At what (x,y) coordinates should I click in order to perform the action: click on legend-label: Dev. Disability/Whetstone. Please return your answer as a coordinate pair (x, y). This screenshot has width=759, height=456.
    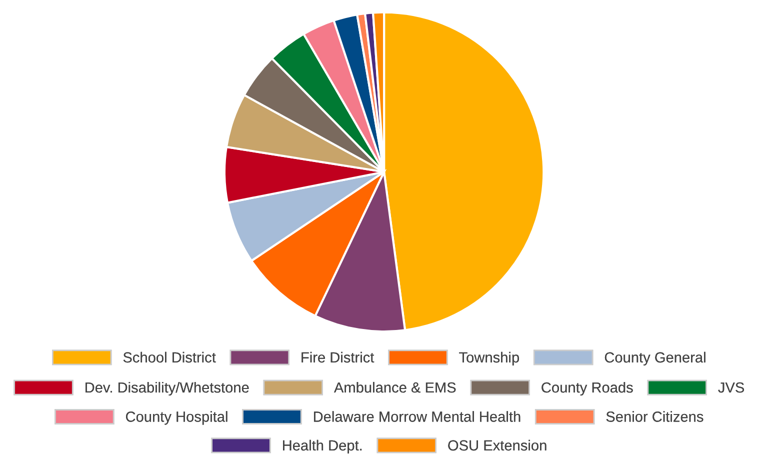
    Looking at the image, I should click on (167, 389).